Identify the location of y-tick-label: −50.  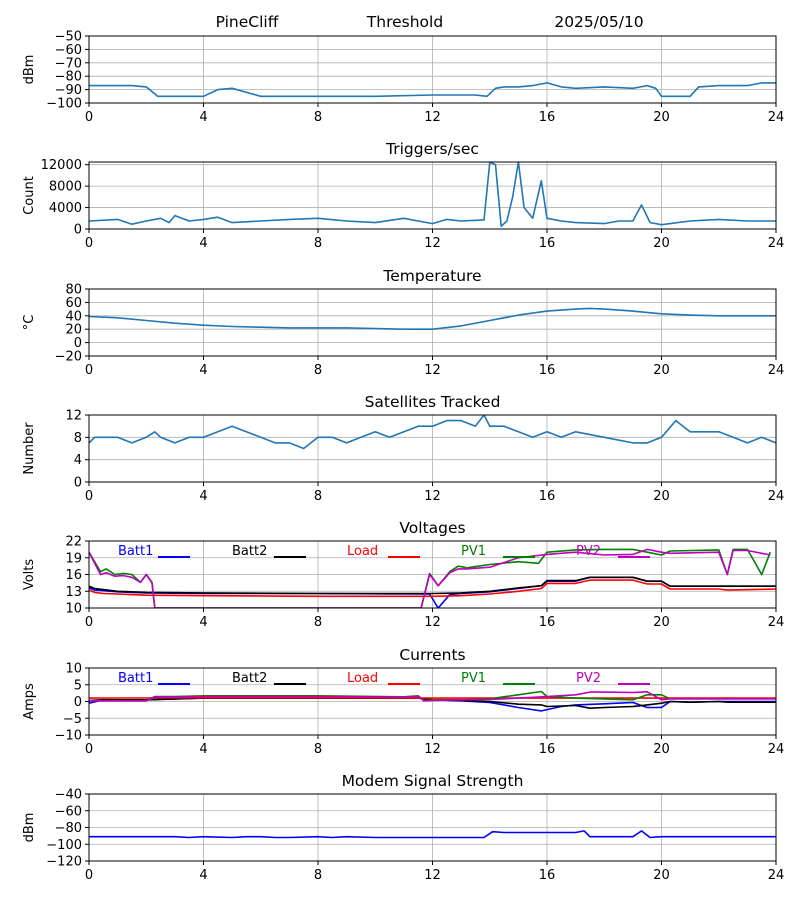
(68, 37).